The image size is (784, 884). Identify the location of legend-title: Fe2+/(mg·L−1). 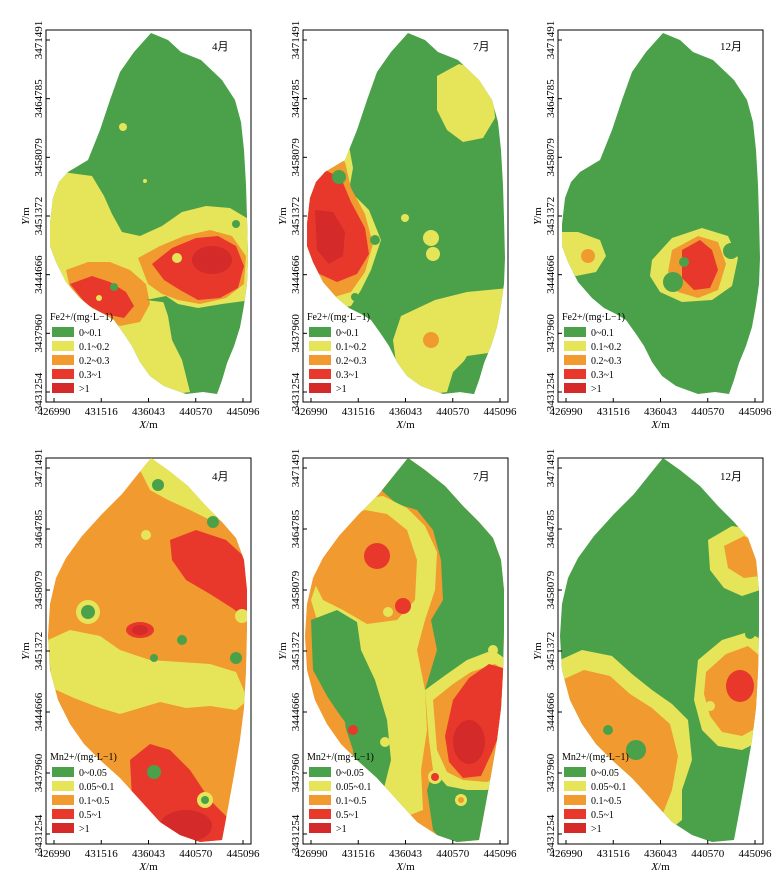
(81, 317).